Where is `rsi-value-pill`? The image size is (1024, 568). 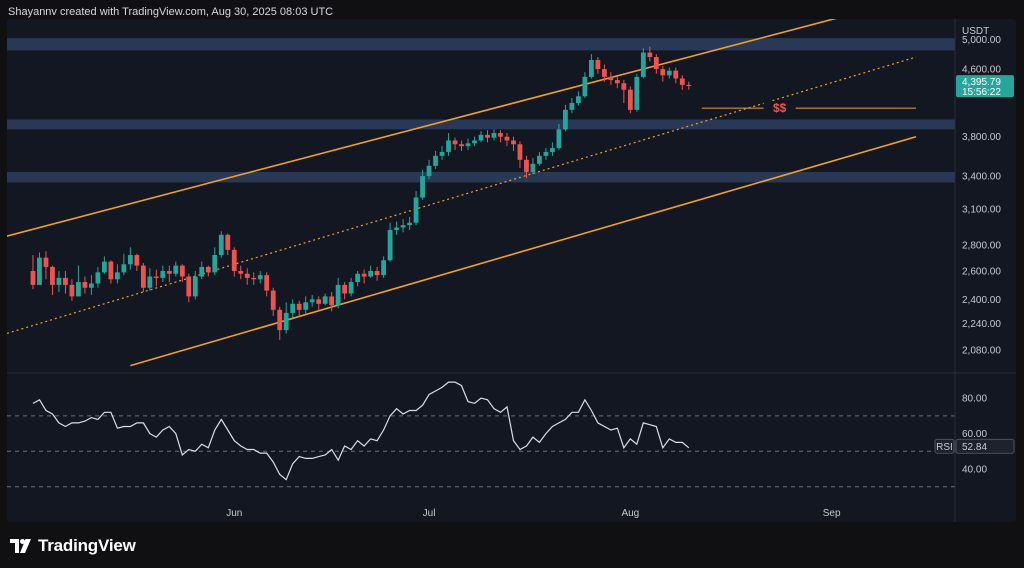 rsi-value-pill is located at coordinates (985, 446).